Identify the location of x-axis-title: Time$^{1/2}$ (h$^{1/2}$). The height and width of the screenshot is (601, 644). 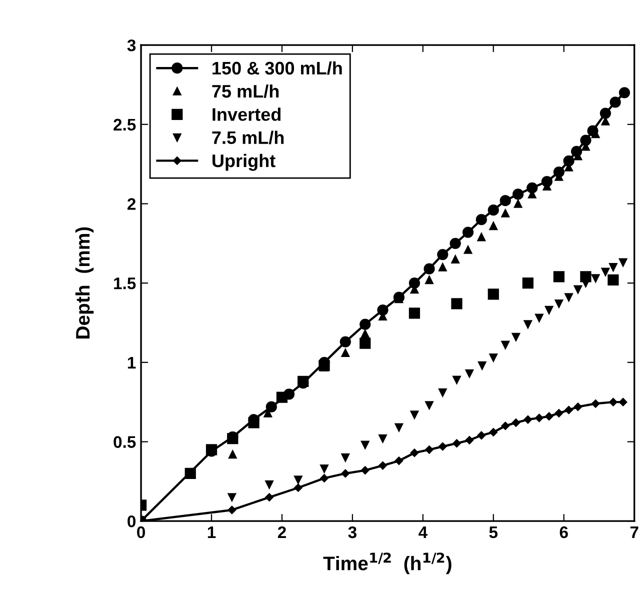
(387, 563).